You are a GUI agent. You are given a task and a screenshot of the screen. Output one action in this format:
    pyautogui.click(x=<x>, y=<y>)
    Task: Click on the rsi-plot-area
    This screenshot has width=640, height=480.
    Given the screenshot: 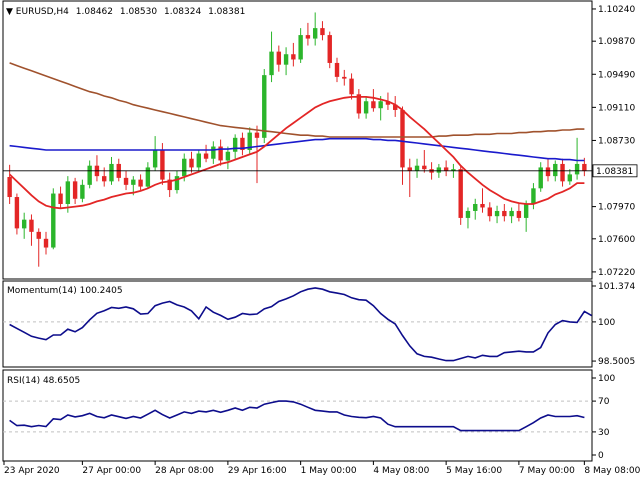 What is the action you would take?
    pyautogui.click(x=297, y=416)
    